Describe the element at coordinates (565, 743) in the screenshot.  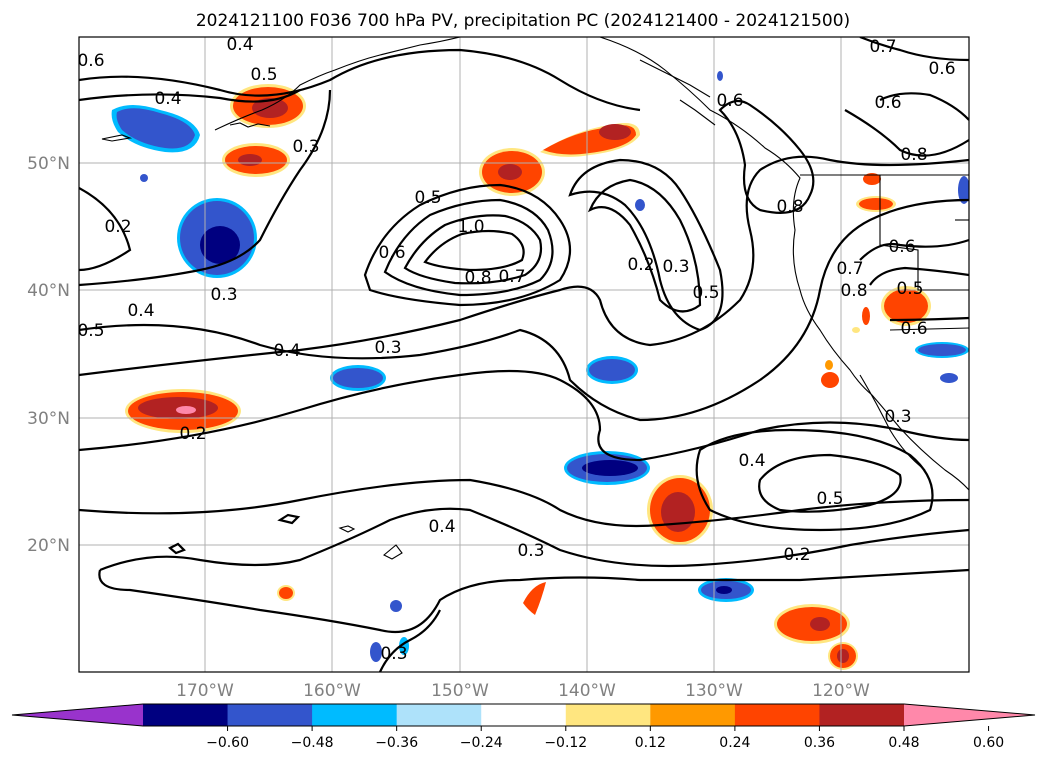
I see `colorbar-tick-label: −0.12` at that location.